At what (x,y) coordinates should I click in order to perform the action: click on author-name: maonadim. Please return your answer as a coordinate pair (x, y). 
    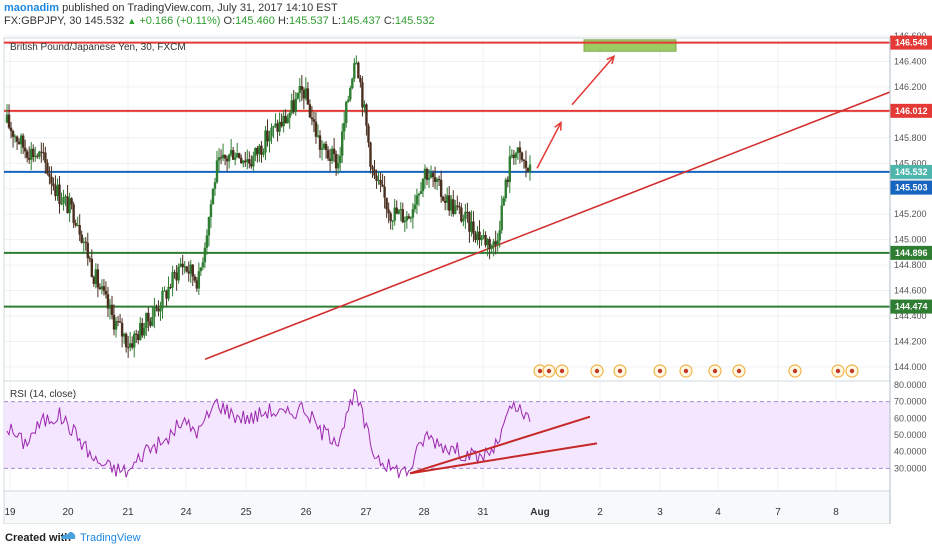
    Looking at the image, I should click on (32, 8).